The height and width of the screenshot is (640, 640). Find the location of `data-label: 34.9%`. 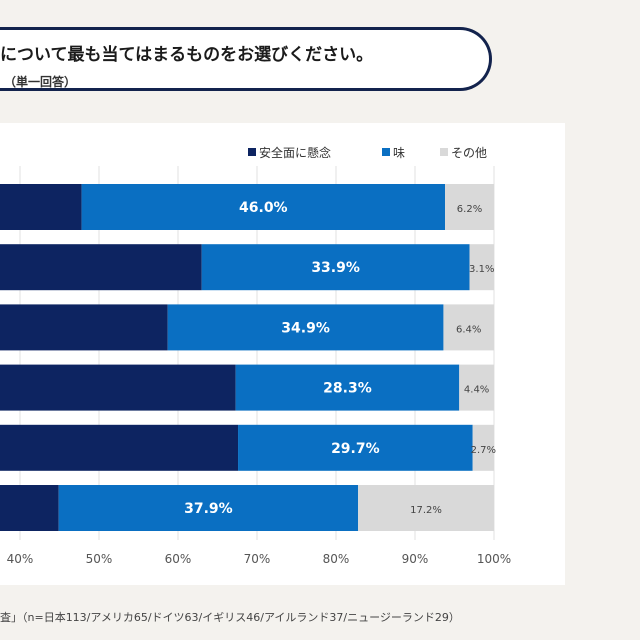

data-label: 34.9% is located at coordinates (305, 328).